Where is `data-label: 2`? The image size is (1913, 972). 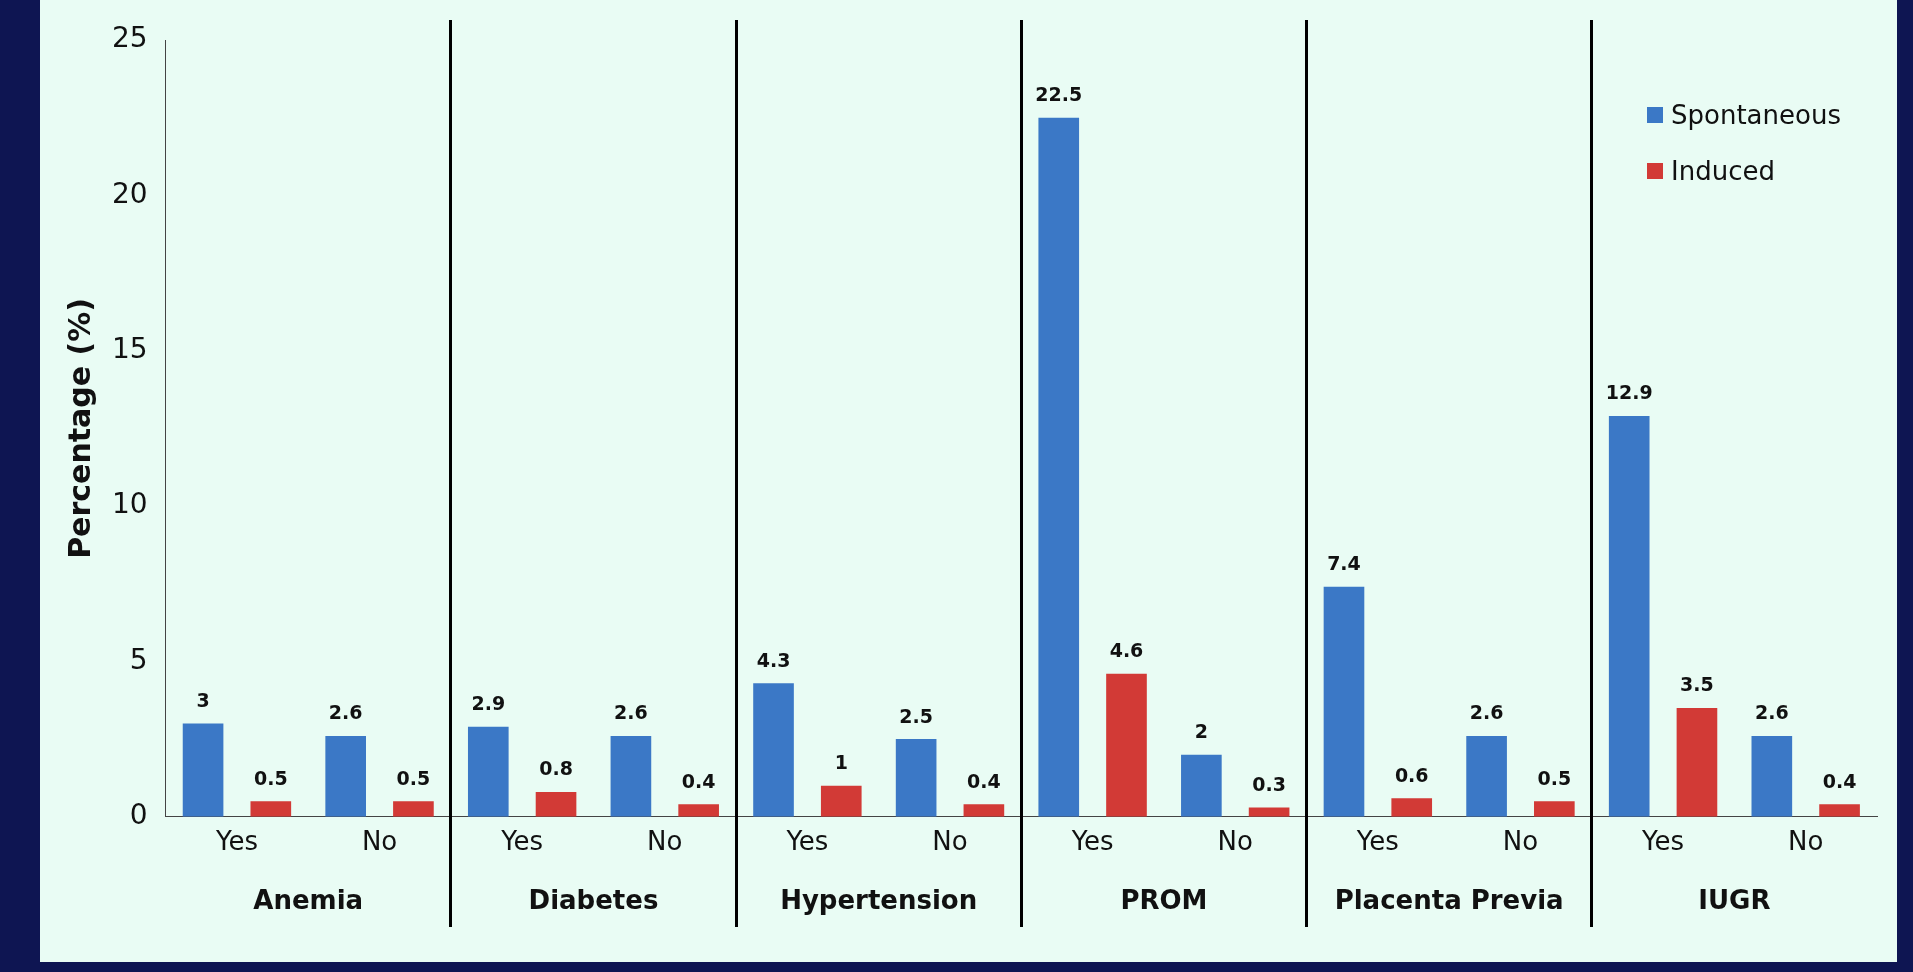
data-label: 2 is located at coordinates (1201, 731).